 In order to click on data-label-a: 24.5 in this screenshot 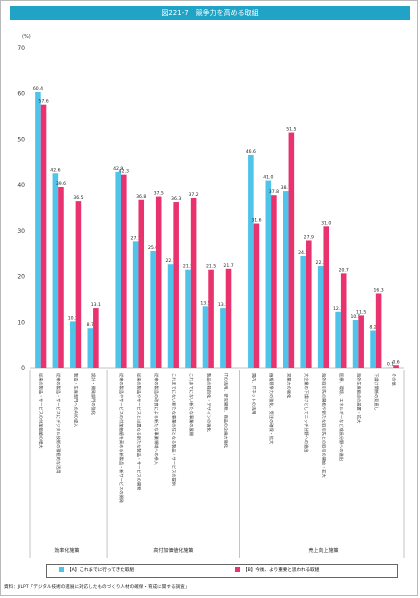, I will do `click(303, 253)`.